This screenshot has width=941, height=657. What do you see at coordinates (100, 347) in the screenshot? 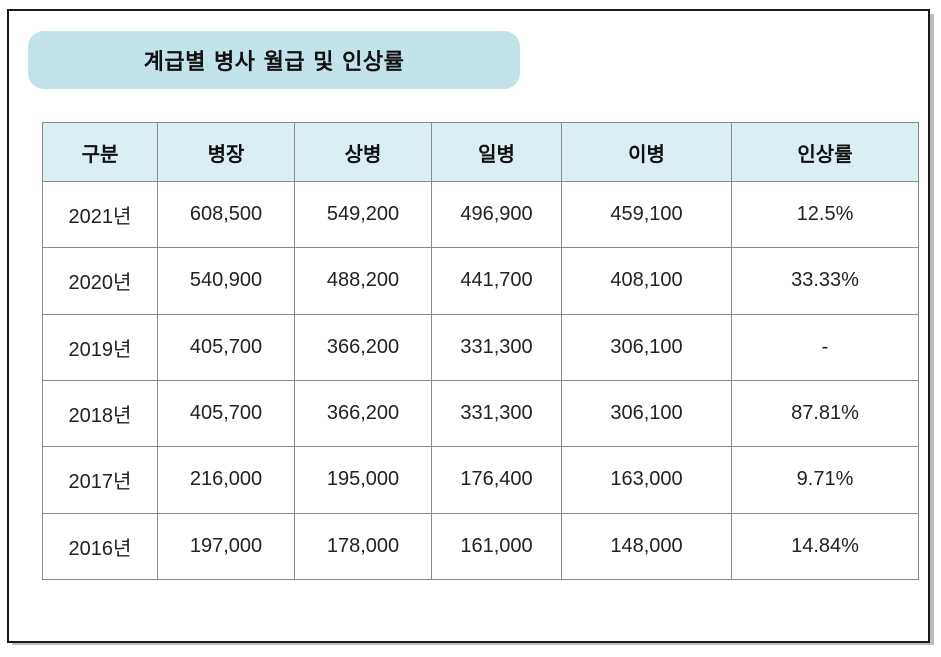
I see `cell-year: 2019년` at bounding box center [100, 347].